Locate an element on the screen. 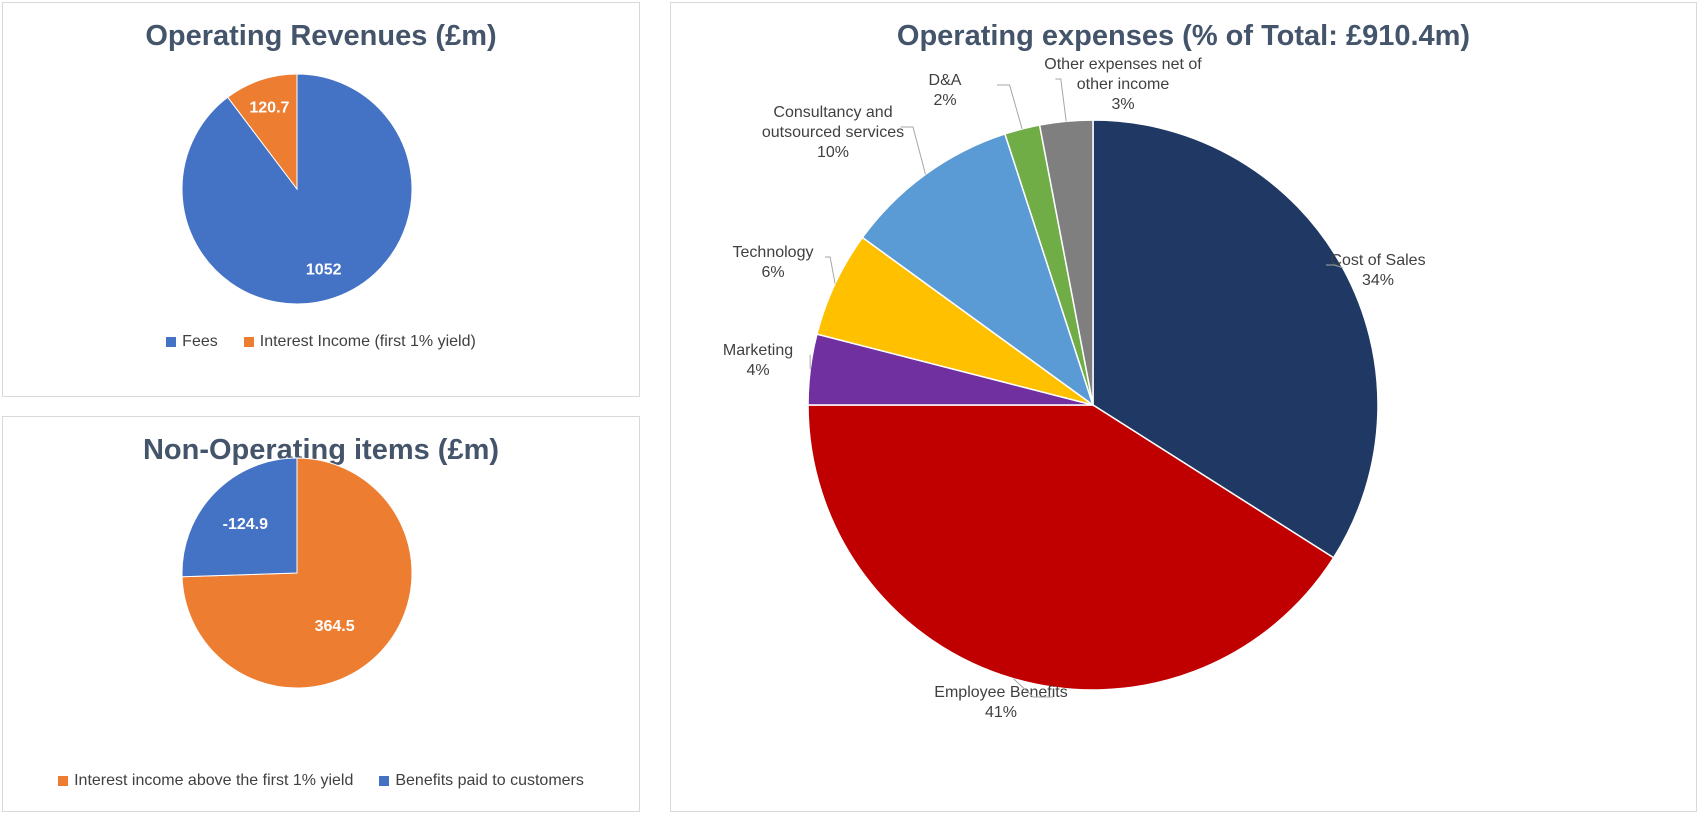  category-name: outsourced services is located at coordinates (833, 132).